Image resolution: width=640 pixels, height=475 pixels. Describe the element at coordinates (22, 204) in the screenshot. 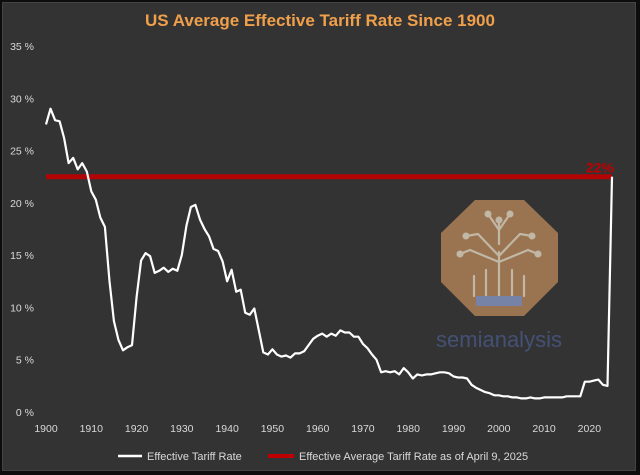

I see `y-tick-label: 20 %` at that location.